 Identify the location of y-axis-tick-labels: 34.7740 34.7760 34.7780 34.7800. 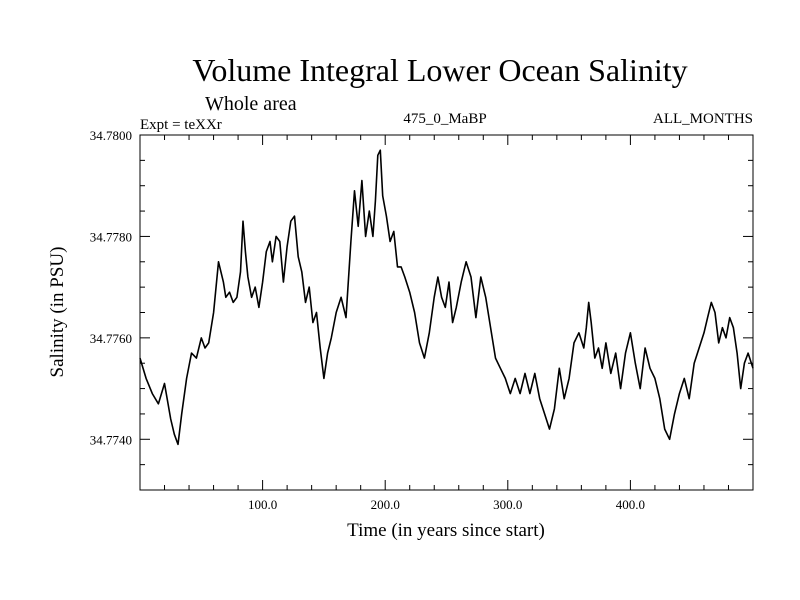
(111, 287).